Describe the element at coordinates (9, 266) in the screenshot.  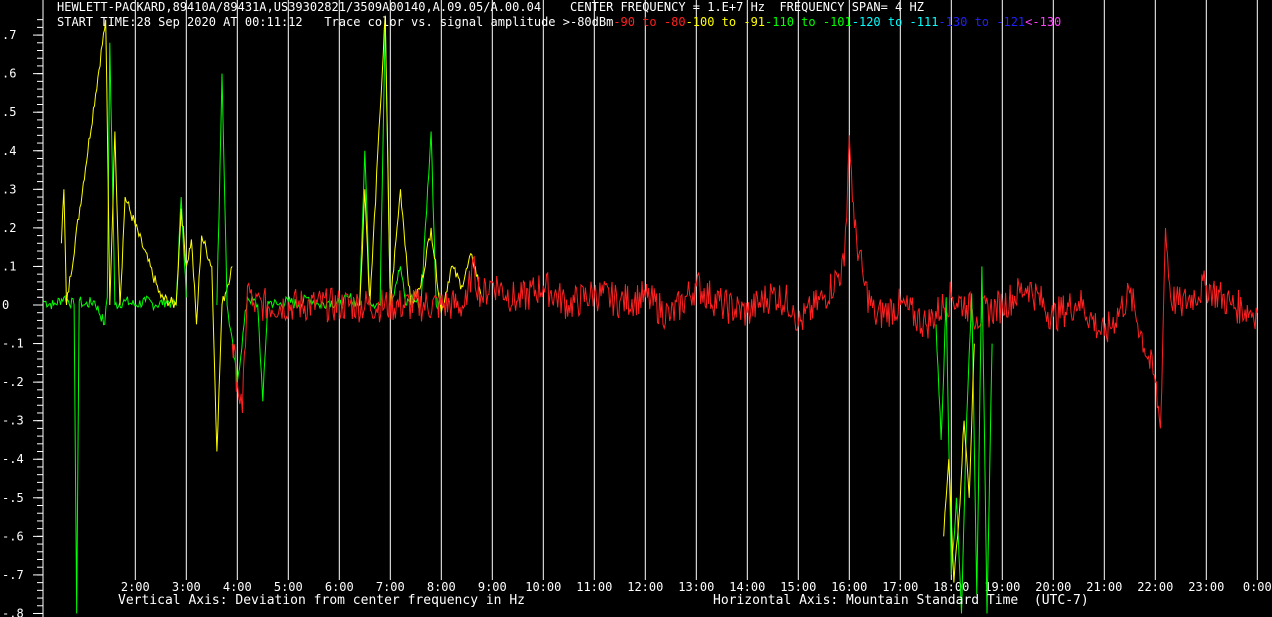
I see `y-tick-label: .1` at that location.